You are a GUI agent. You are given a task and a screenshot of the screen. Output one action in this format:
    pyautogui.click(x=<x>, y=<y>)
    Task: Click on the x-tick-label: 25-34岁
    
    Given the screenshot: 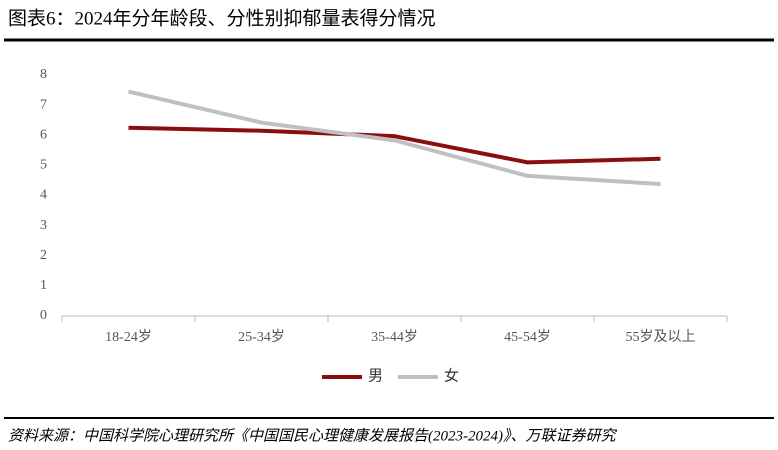 What is the action you would take?
    pyautogui.click(x=261, y=337)
    